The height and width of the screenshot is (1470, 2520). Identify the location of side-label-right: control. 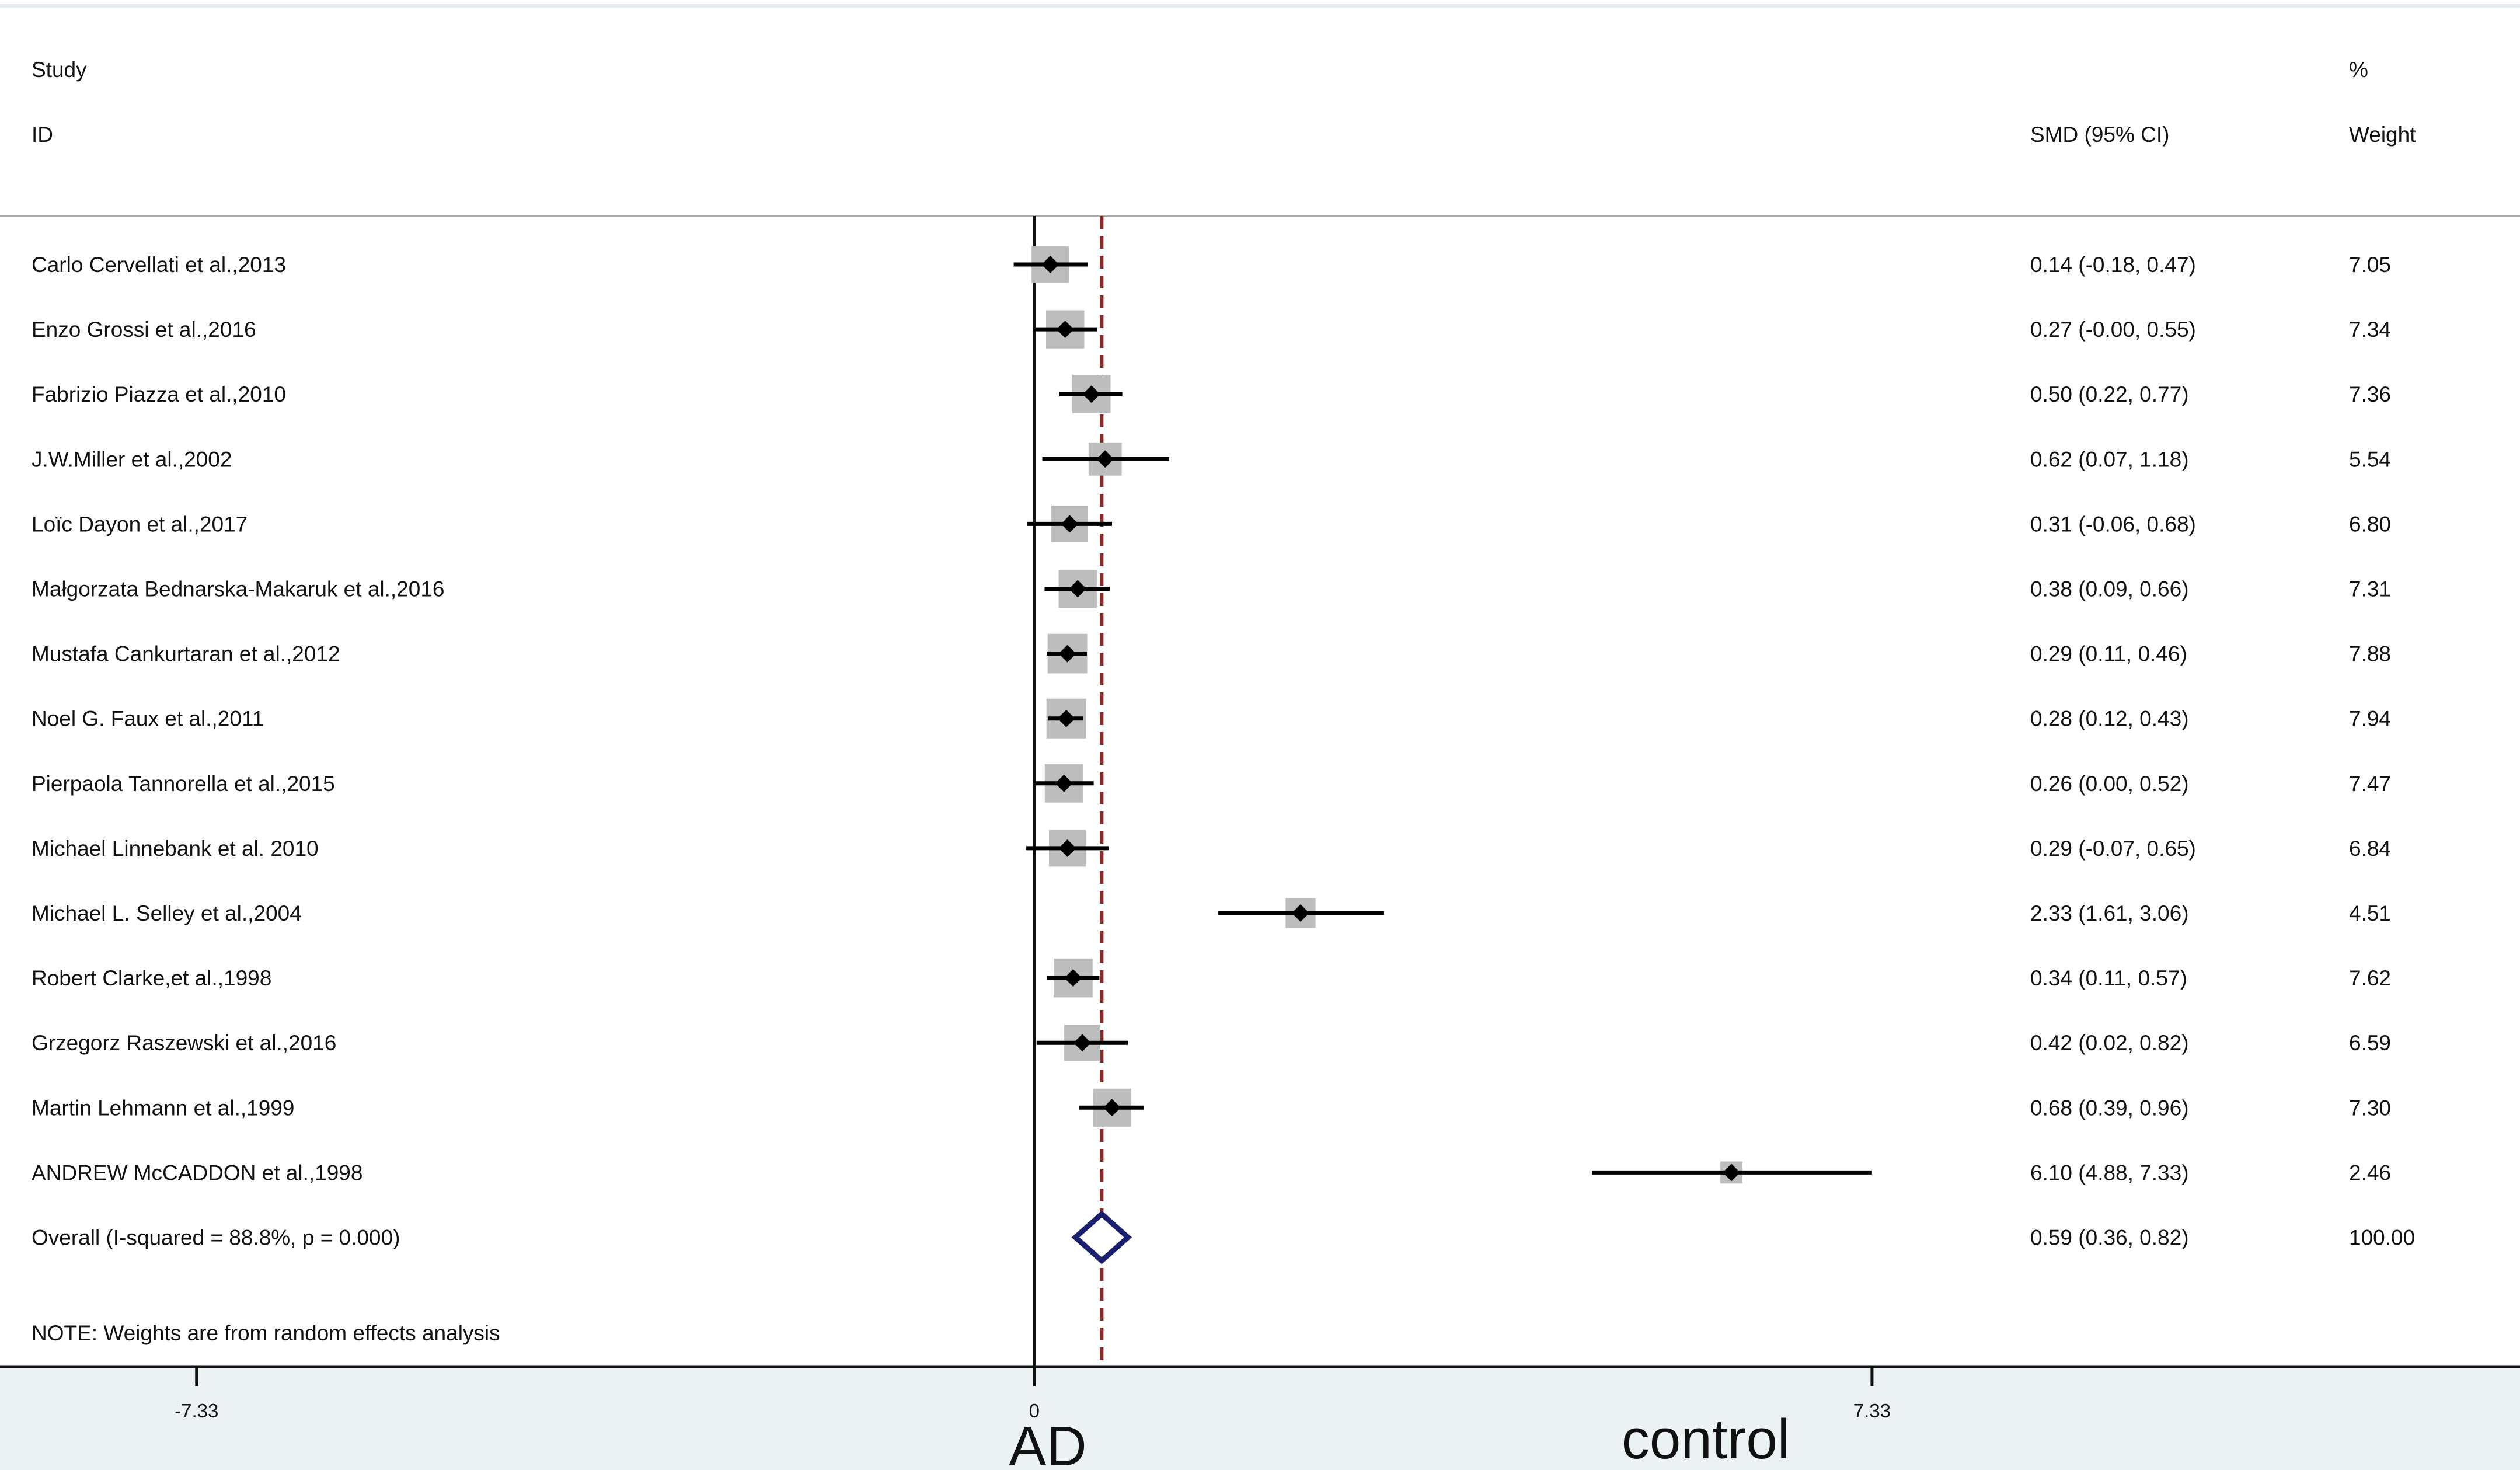
(1706, 1439).